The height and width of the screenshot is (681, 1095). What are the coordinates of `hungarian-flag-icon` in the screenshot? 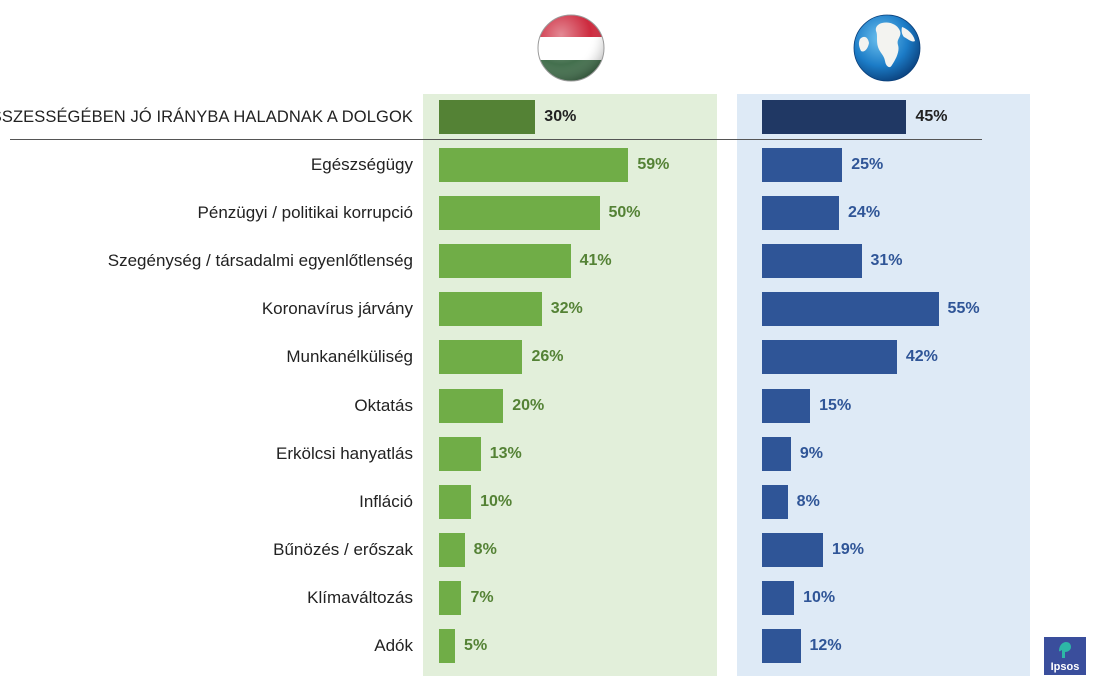 It's located at (571, 48).